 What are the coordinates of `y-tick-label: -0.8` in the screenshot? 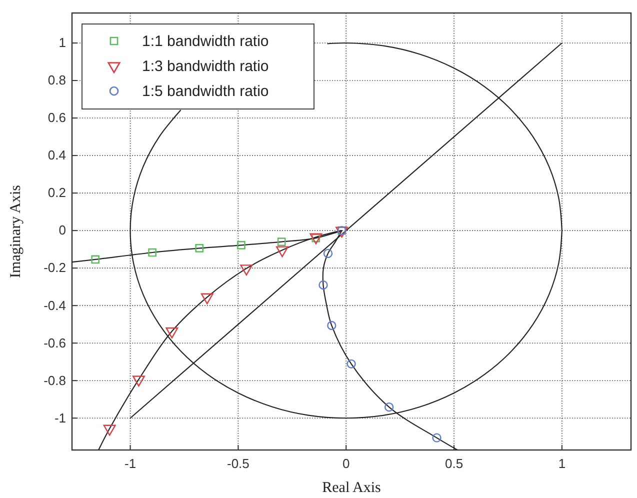 It's located at (55, 380).